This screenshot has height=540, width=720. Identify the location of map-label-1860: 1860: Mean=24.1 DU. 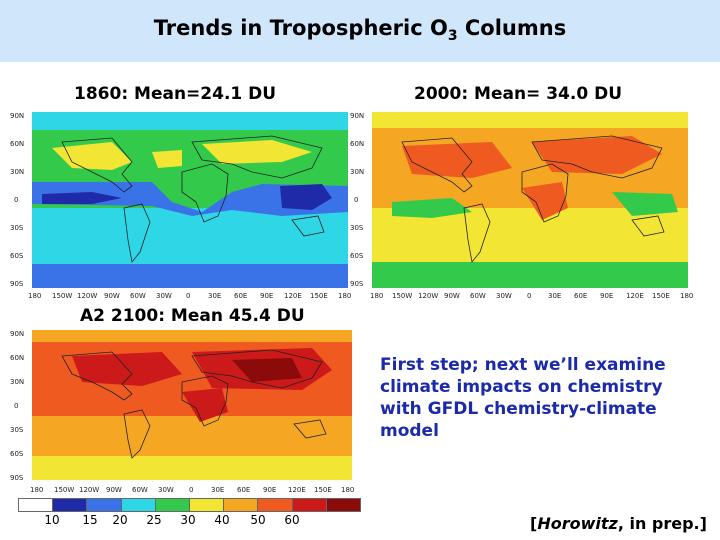
(175, 94).